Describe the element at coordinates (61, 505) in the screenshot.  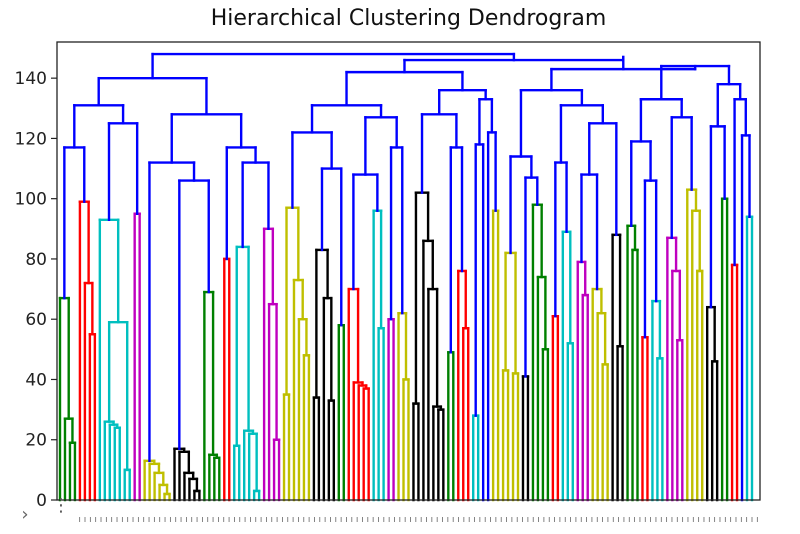
I see `more-options-icon: ⋮` at that location.